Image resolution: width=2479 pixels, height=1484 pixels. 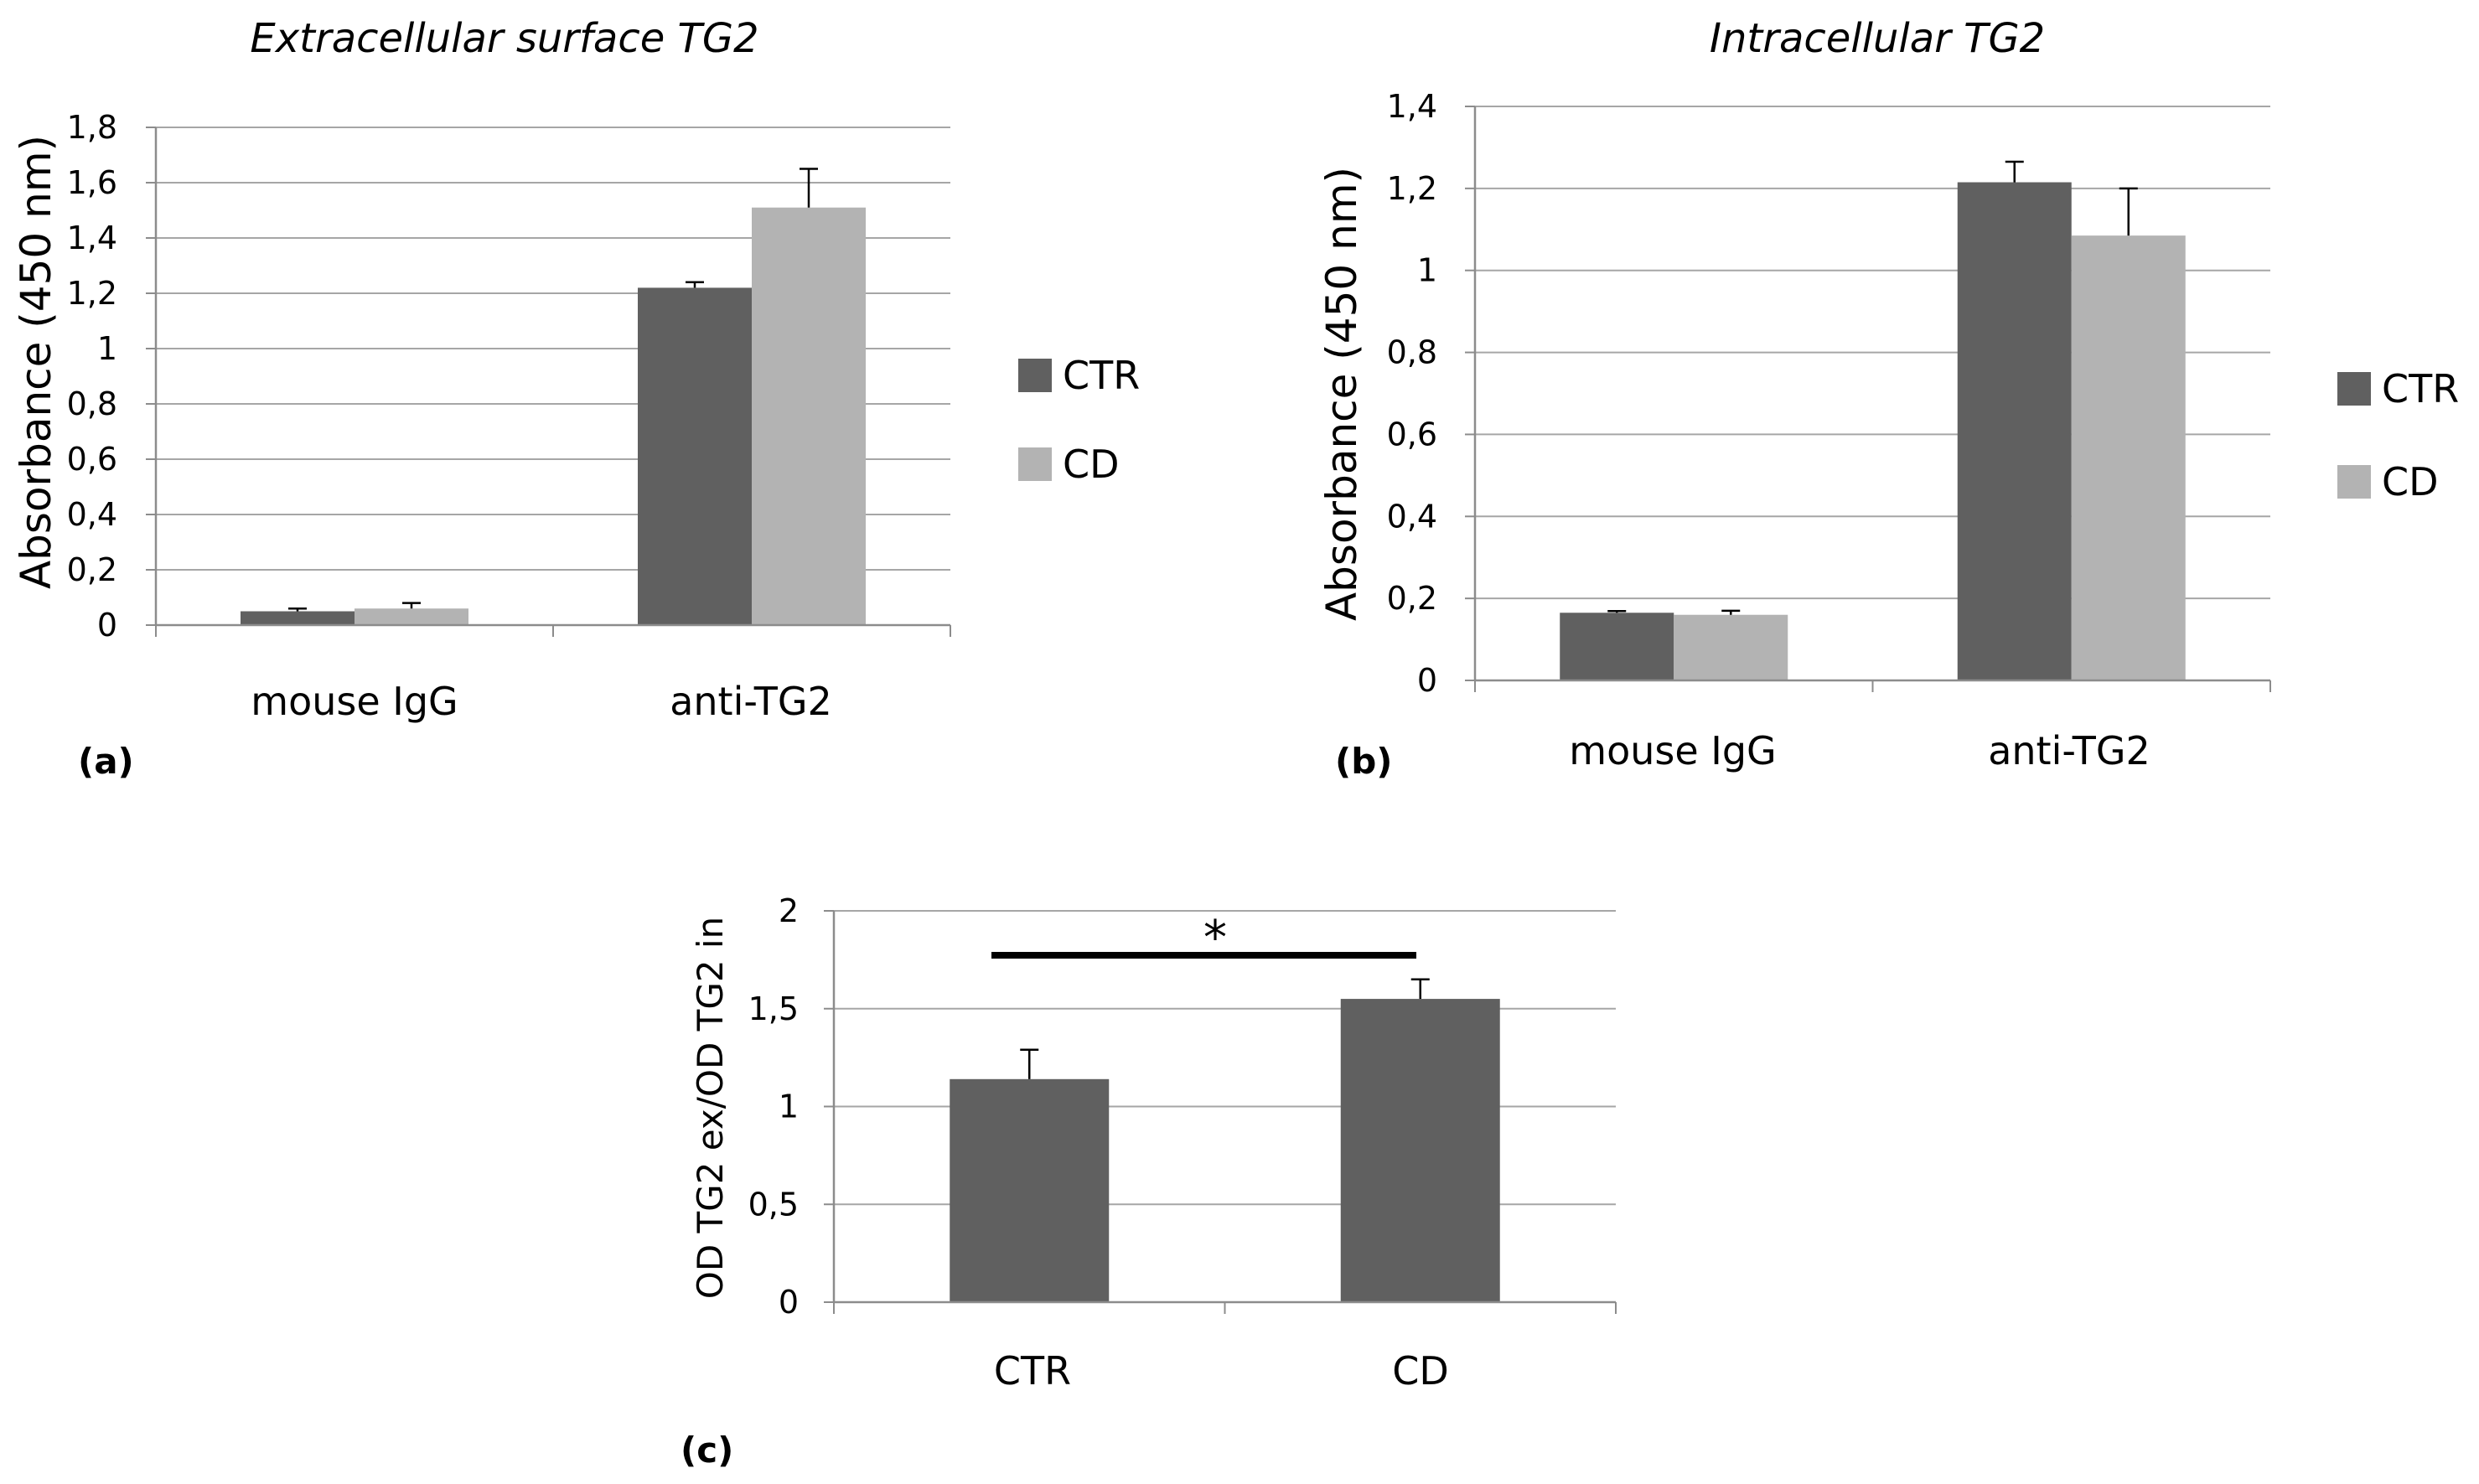 I want to click on panel-a-legend-swatch-cd, so click(x=1035, y=464).